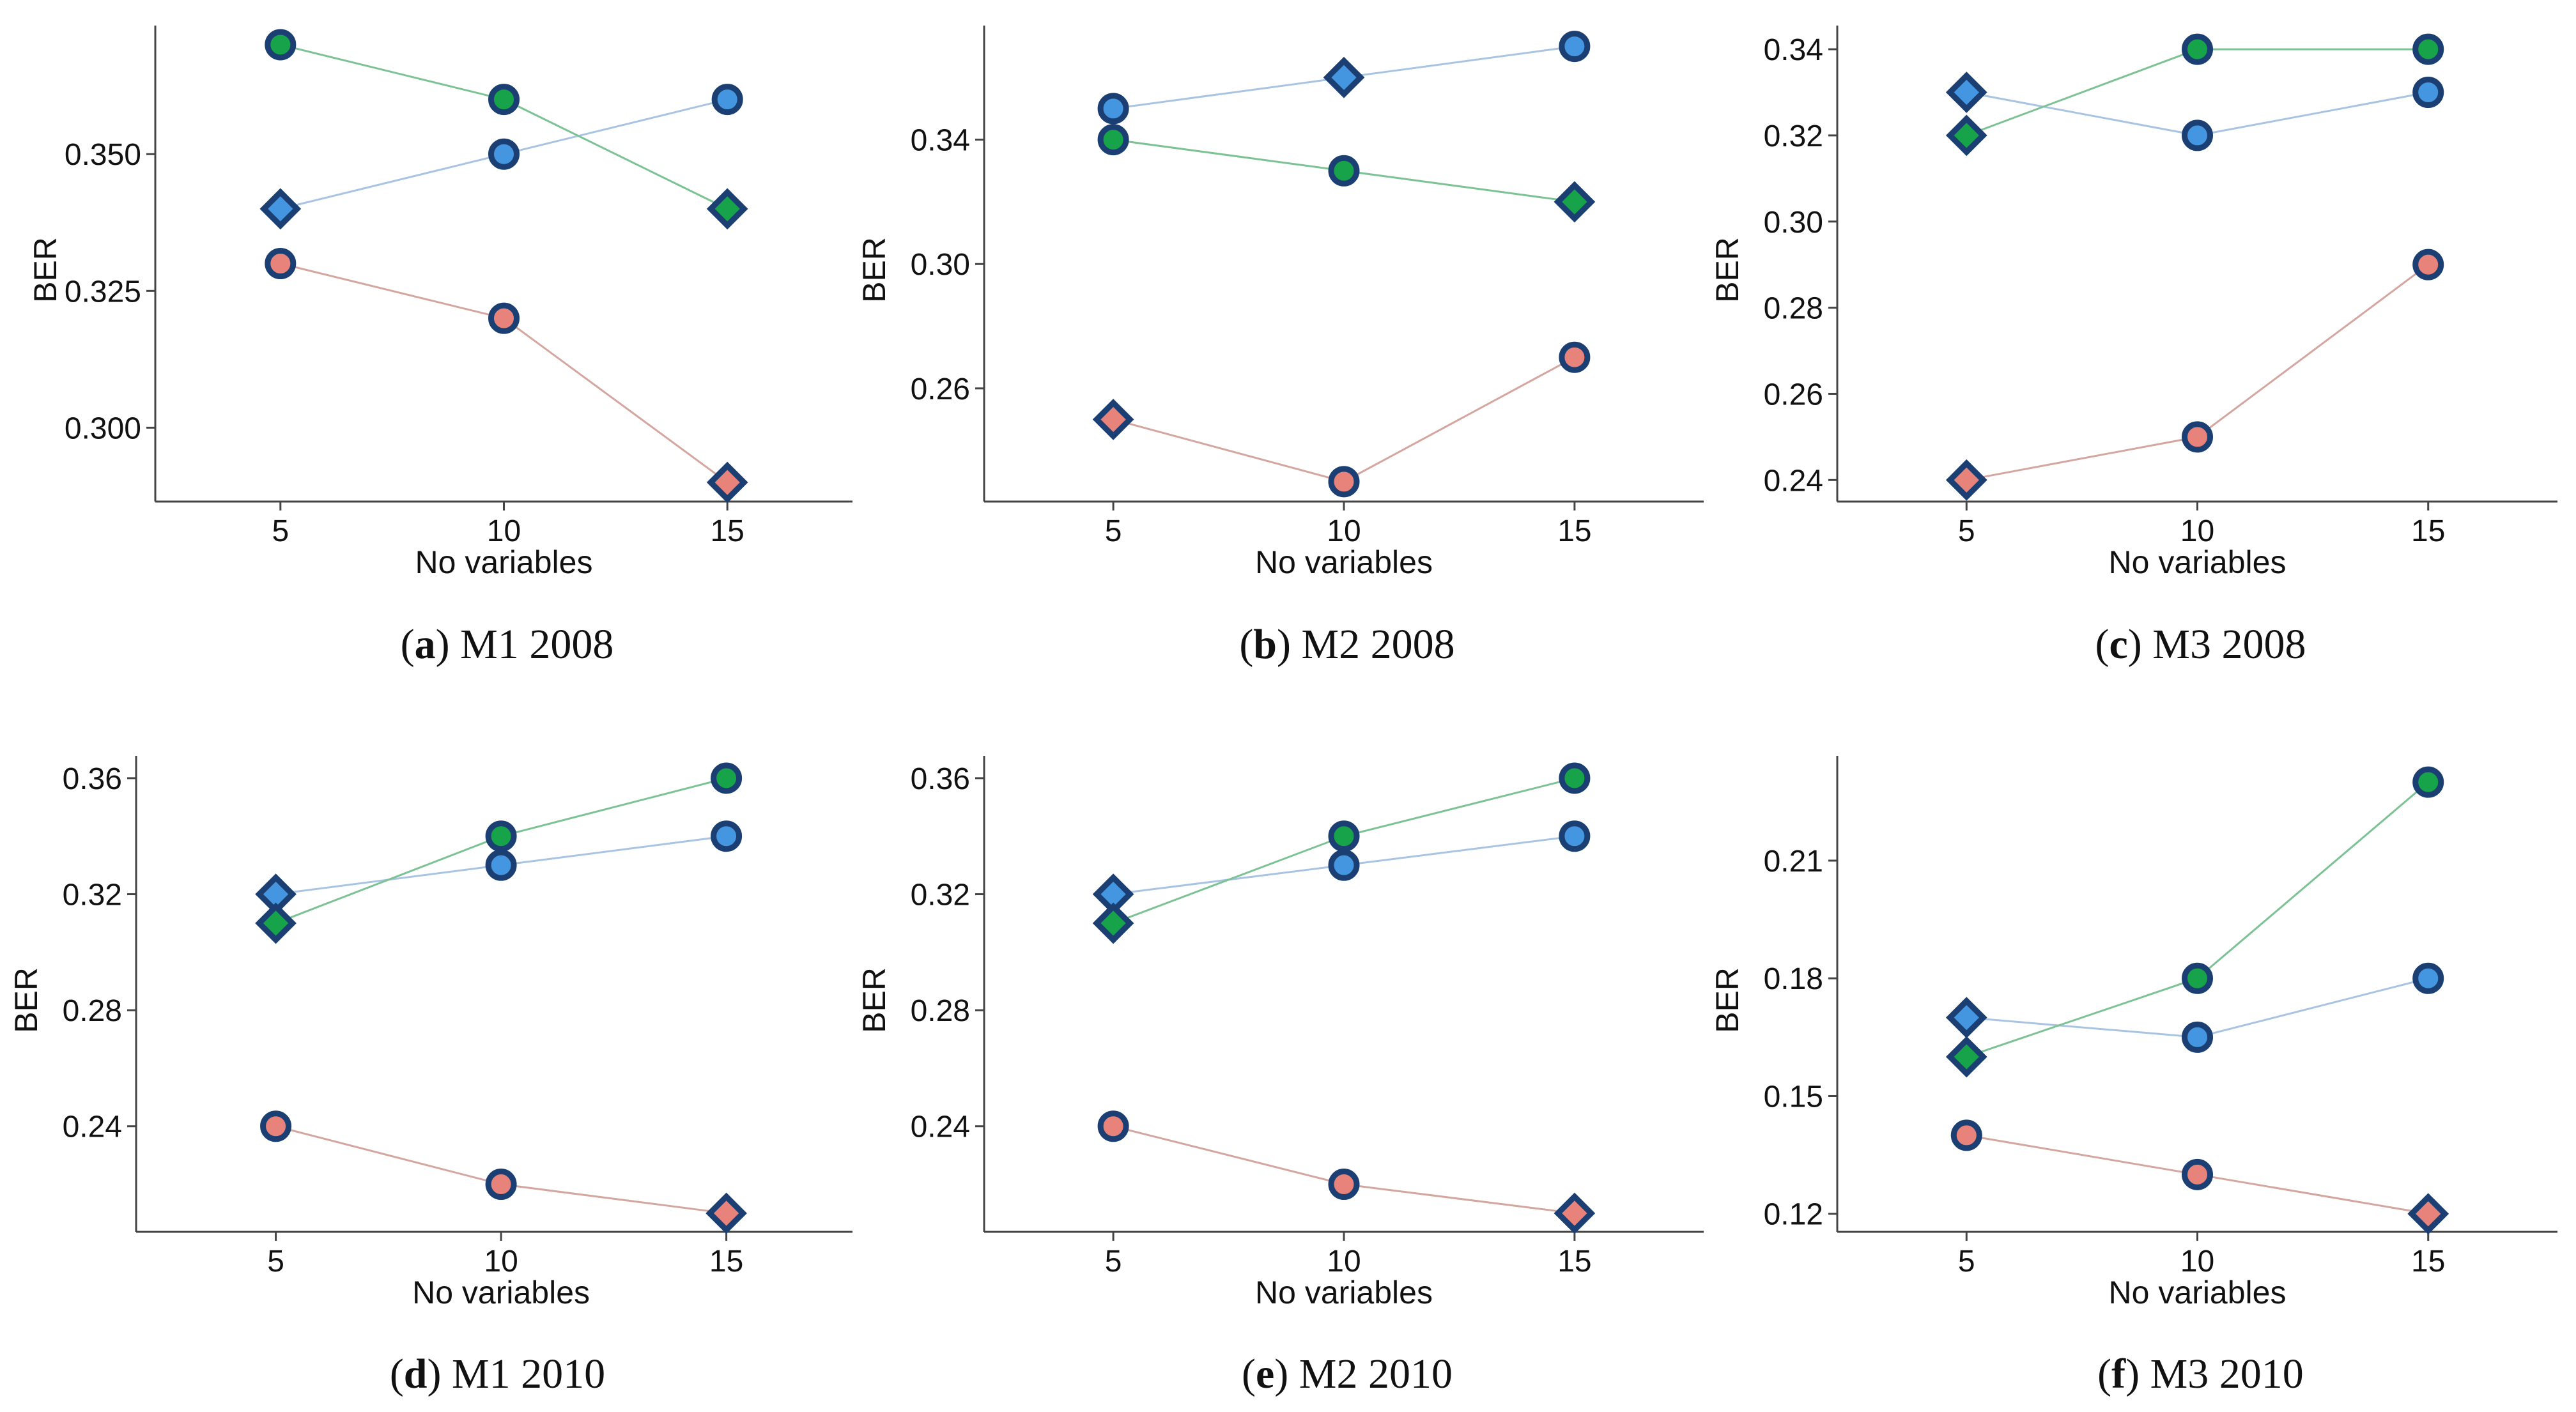 This screenshot has width=2576, height=1412. Describe the element at coordinates (940, 265) in the screenshot. I see `y-tick-label: 0.30` at that location.